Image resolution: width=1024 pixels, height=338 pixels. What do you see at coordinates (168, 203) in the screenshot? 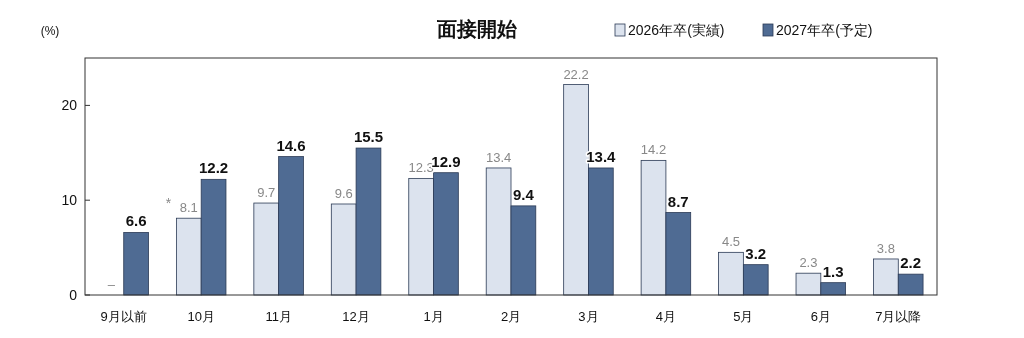
I see `annotation: *` at bounding box center [168, 203].